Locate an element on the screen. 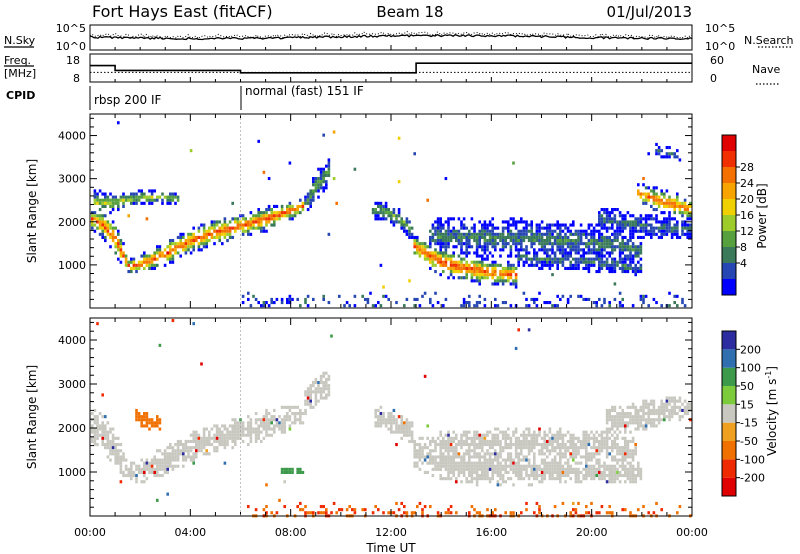 The width and height of the screenshot is (800, 554). y-tick-label: 3000 is located at coordinates (72, 384).